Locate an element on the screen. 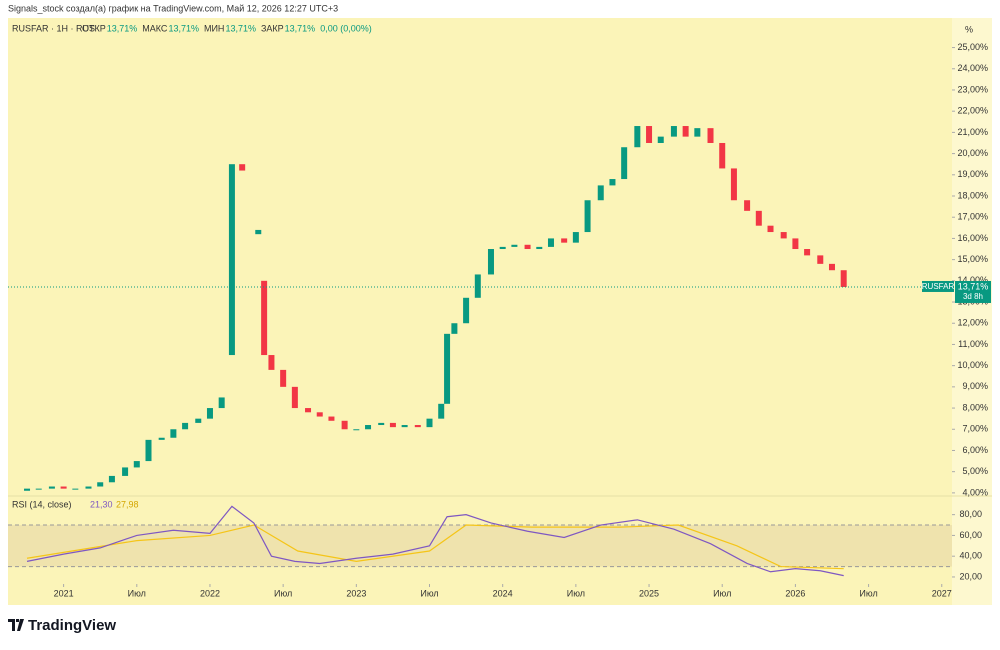 The height and width of the screenshot is (650, 1000). rsi-value: 21,30 is located at coordinates (101, 504).